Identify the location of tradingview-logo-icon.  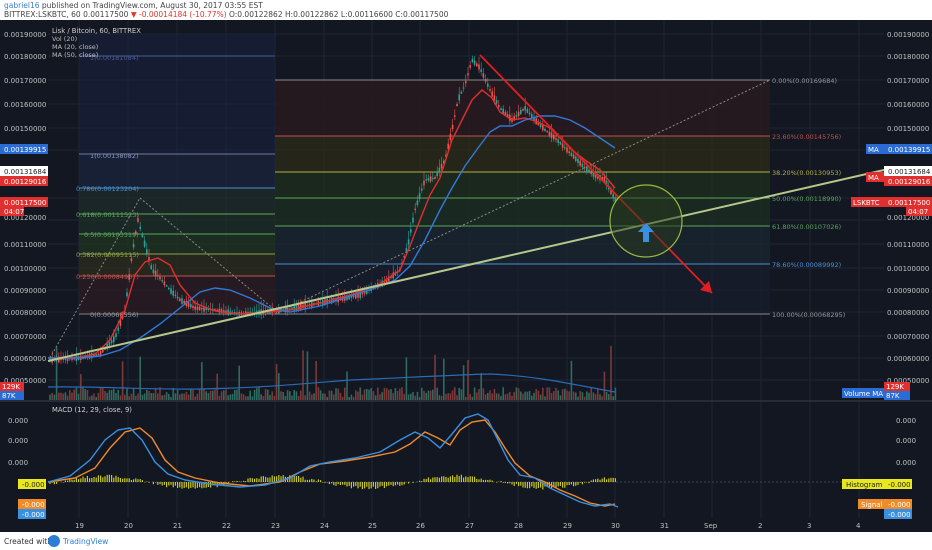
(54, 541).